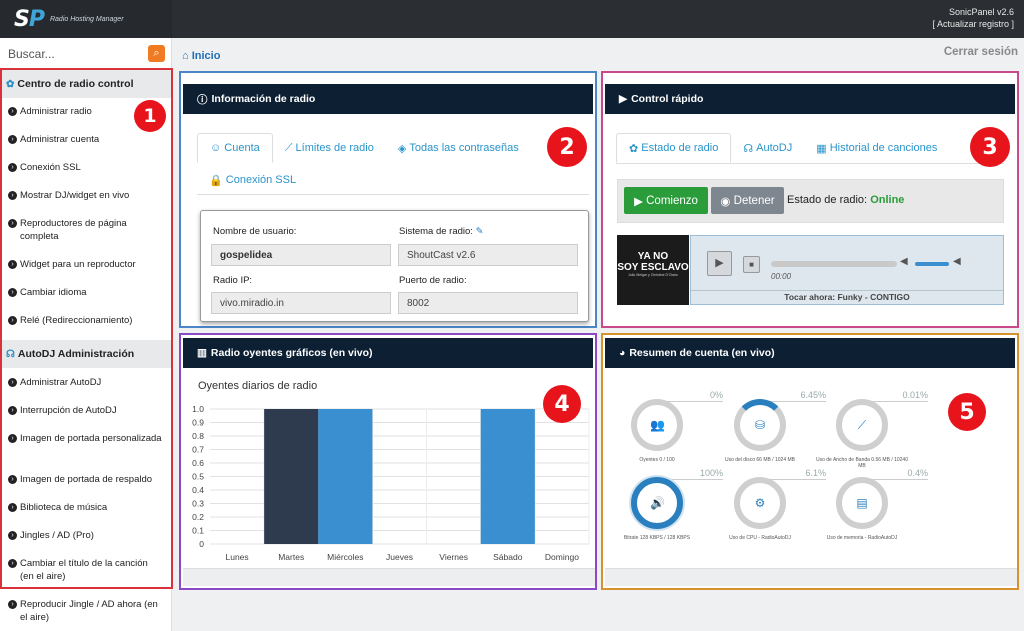  Describe the element at coordinates (85, 54) in the screenshot. I see `search-bar: Buscar... ⌕` at that location.